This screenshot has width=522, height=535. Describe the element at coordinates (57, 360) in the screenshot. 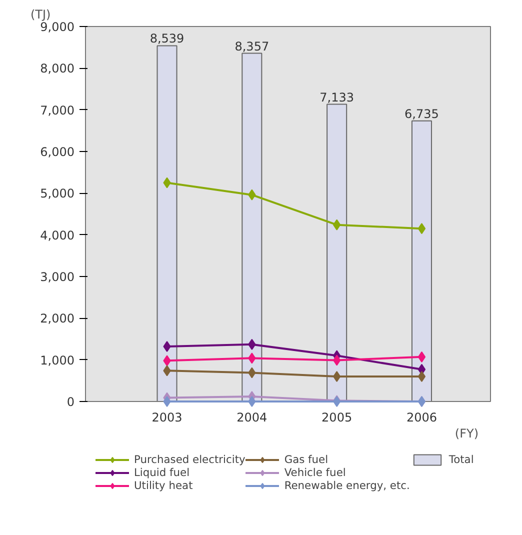

I see `y-tick-label: 1,000` at that location.